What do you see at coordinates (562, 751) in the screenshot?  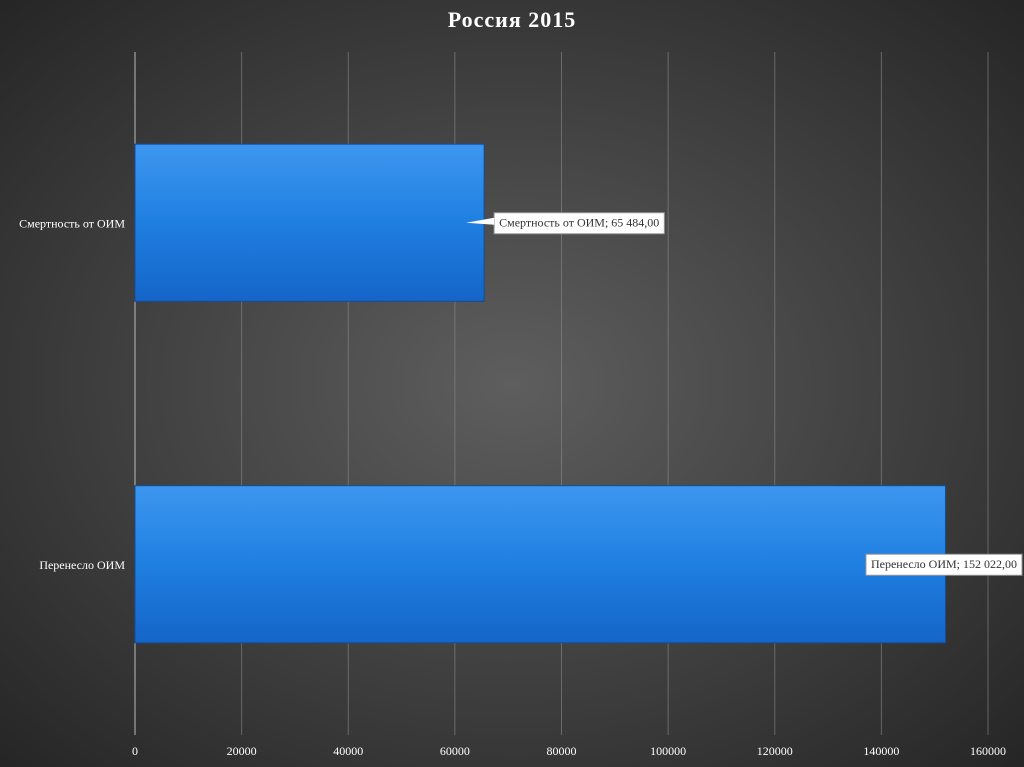 I see `x-tick-label: 80000` at bounding box center [562, 751].